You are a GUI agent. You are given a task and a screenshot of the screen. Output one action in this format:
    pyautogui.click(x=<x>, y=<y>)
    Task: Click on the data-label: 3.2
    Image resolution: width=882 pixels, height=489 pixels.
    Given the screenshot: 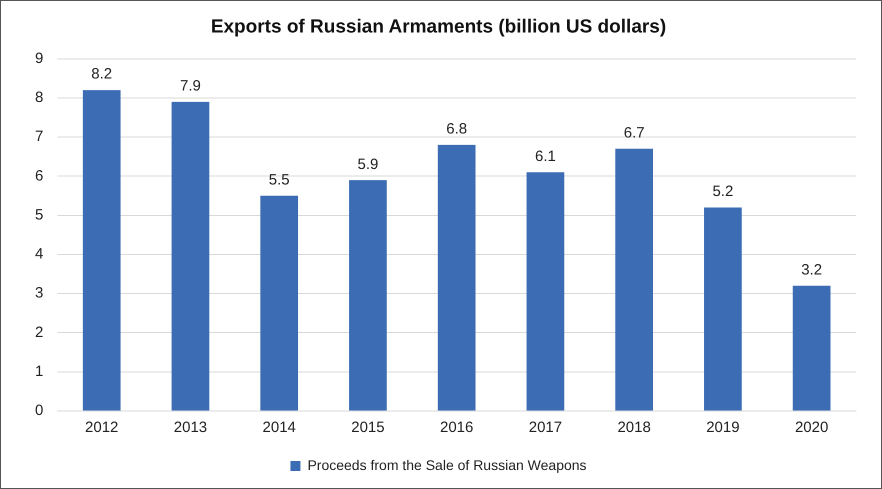 What is the action you would take?
    pyautogui.click(x=811, y=269)
    